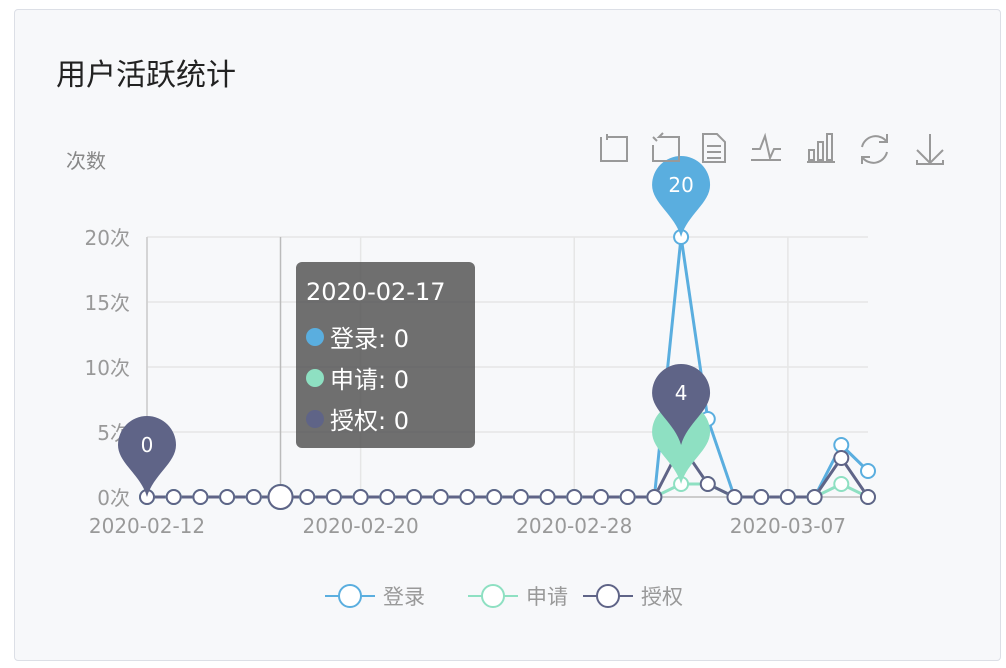 This screenshot has width=1006, height=668. I want to click on tooltip-date: 2020-02-17, so click(376, 292).